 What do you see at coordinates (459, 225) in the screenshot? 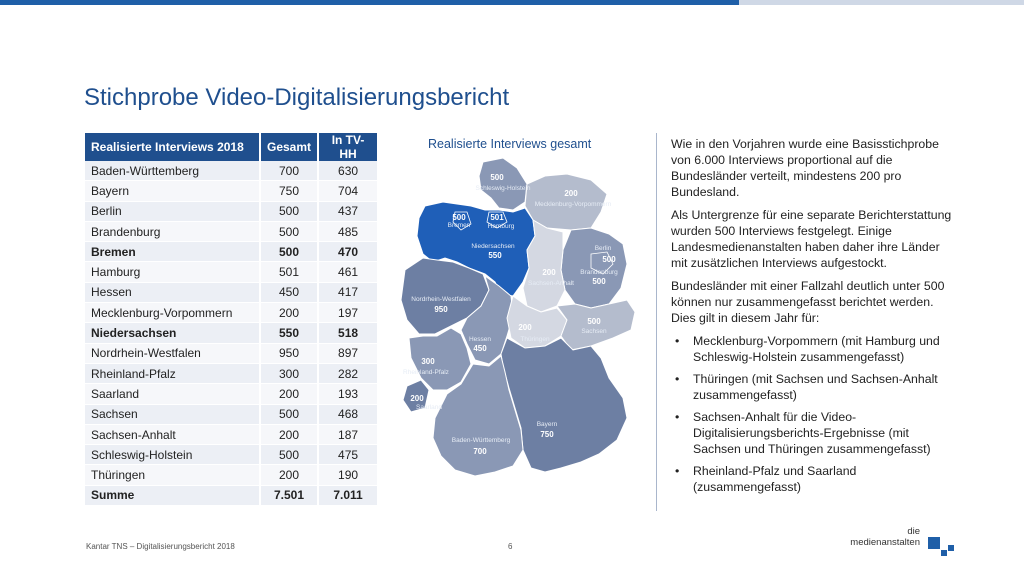
I see `label-hb-name: Bremen` at bounding box center [459, 225].